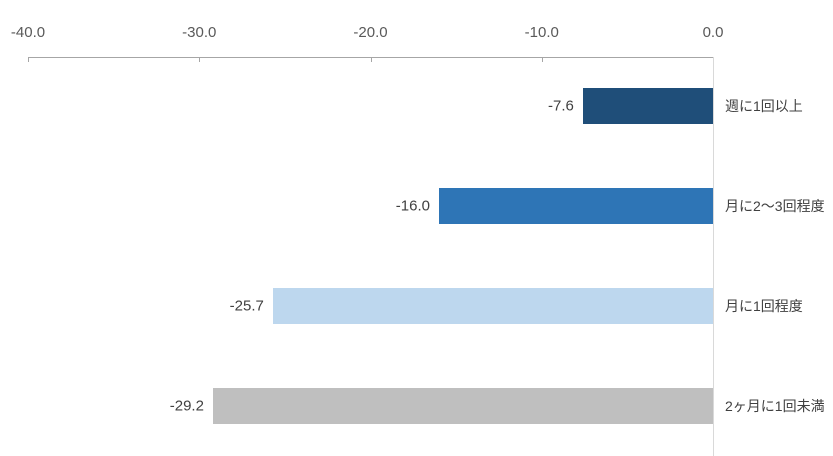 The image size is (833, 456). I want to click on bar-category-label: 2ヶ月に1回未満, so click(775, 406).